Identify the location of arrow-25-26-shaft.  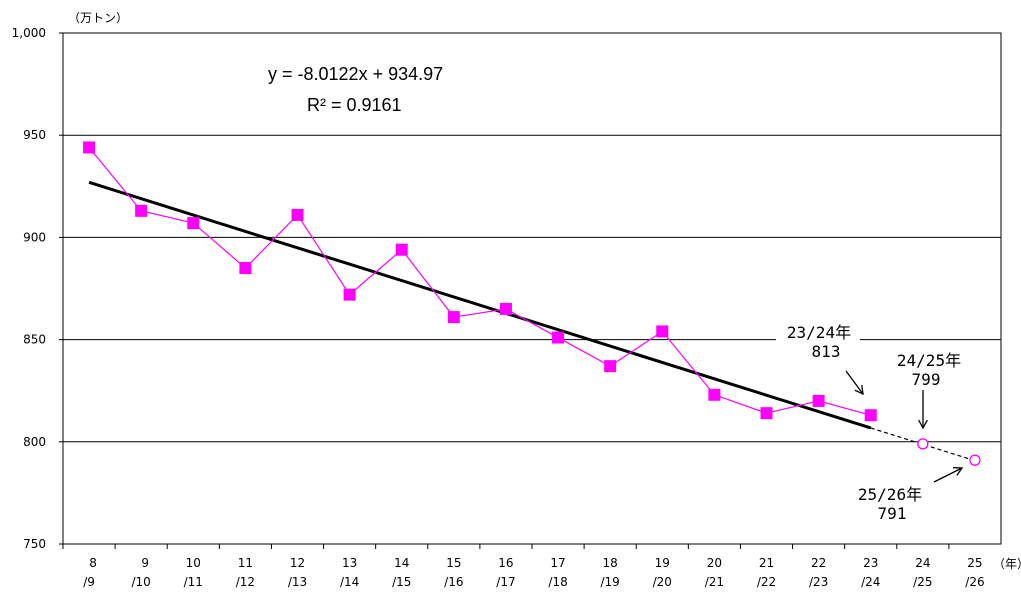
(948, 475).